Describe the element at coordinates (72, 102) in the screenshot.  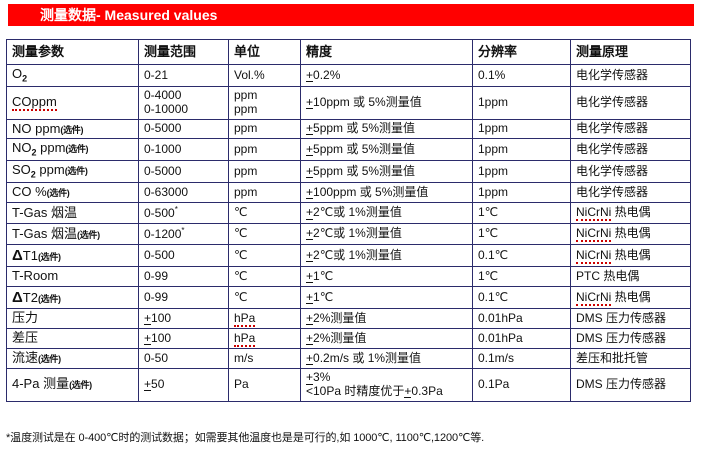
I see `cell-parameter: COppm` at that location.